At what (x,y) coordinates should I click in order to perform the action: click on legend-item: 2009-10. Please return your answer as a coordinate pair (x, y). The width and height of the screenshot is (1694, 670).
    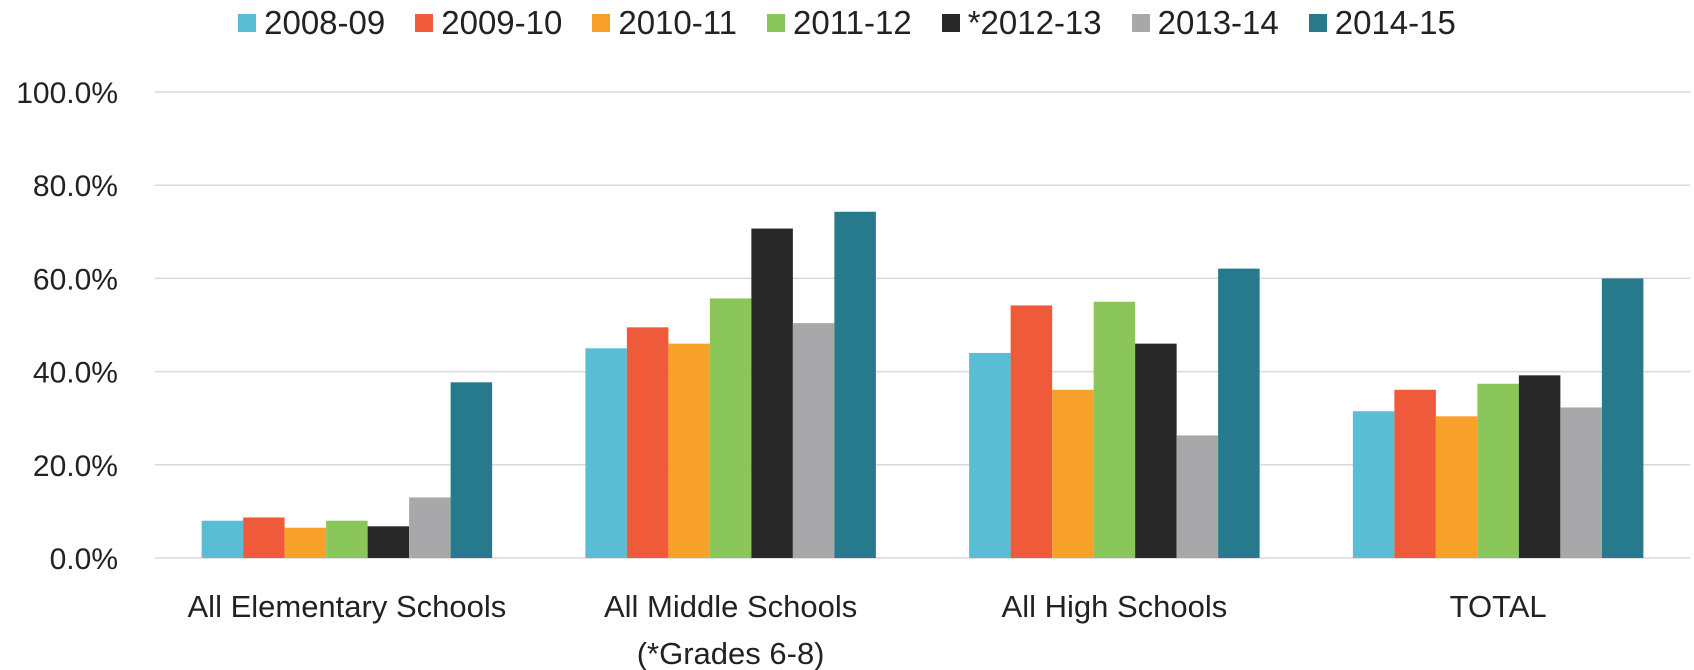
    Looking at the image, I should click on (488, 23).